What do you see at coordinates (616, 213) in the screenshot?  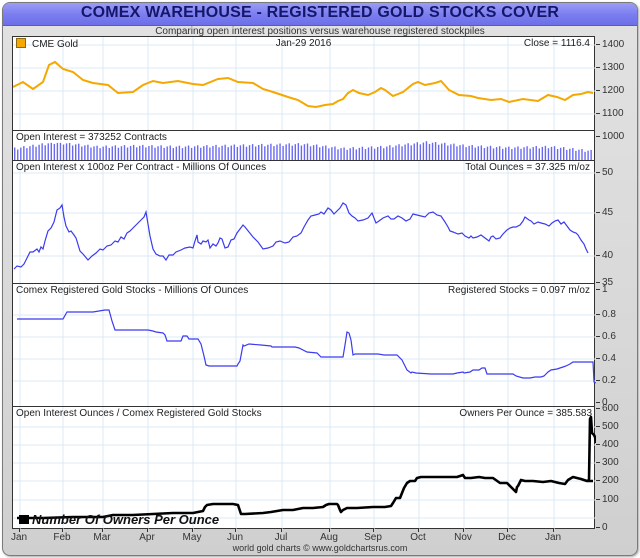 I see `y-tick: 45` at bounding box center [616, 213].